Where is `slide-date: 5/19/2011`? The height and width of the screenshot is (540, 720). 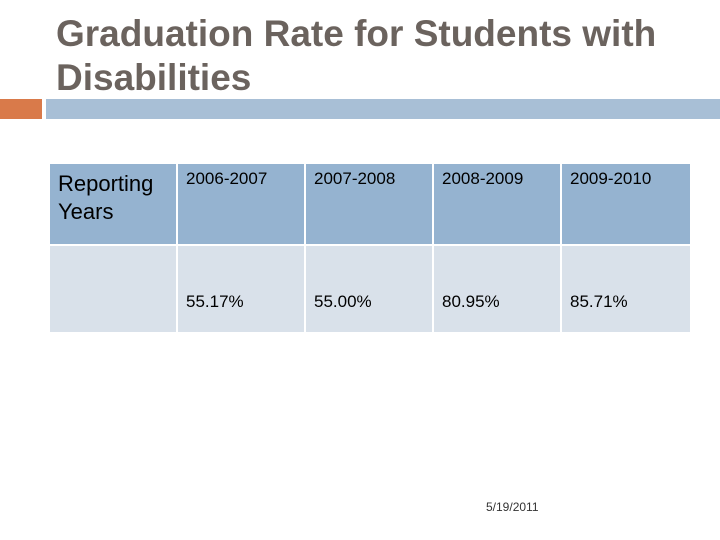 slide-date: 5/19/2011 is located at coordinates (512, 507).